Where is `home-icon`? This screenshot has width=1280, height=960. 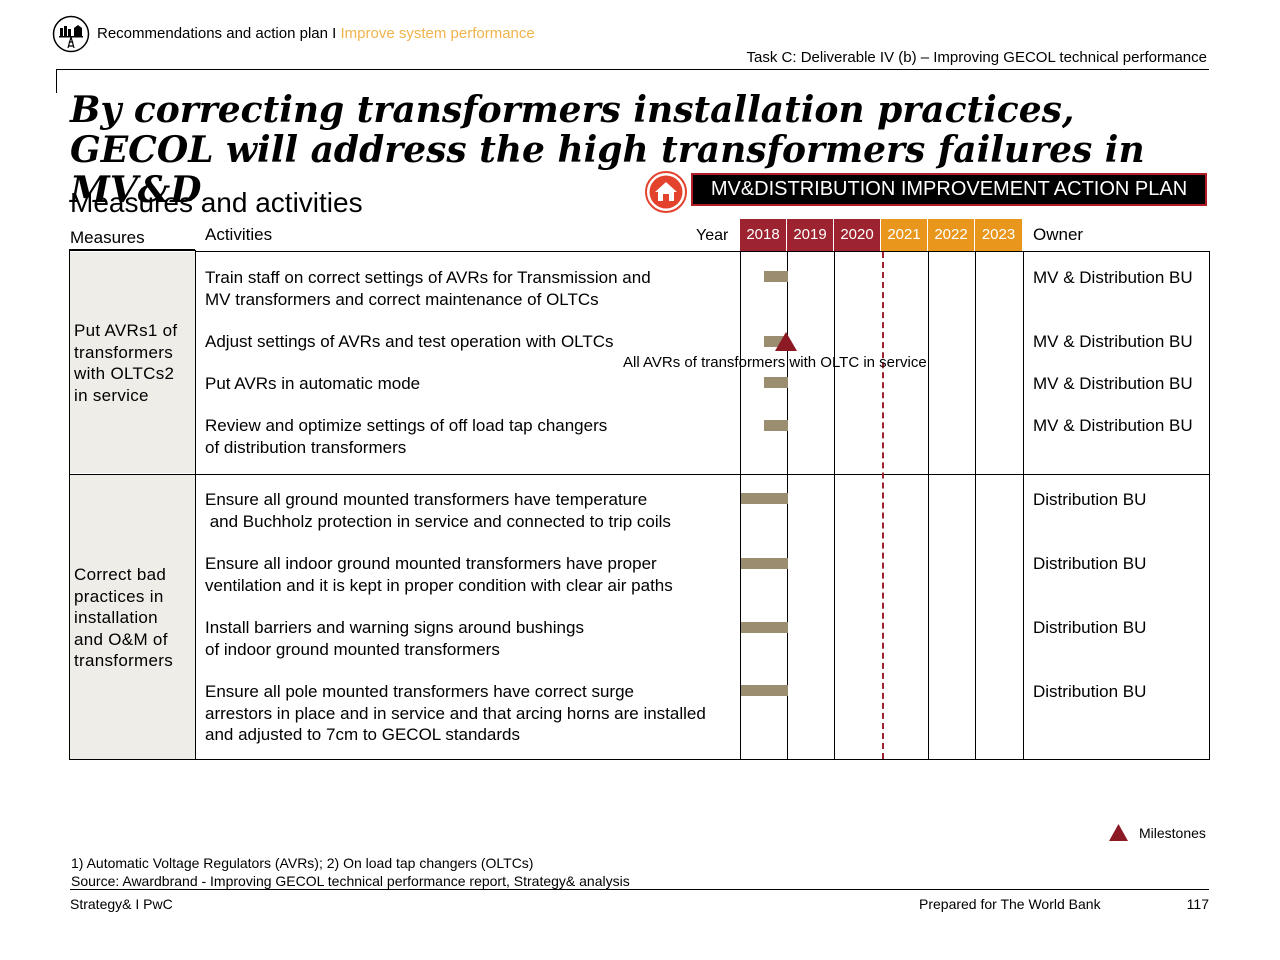
home-icon is located at coordinates (666, 192).